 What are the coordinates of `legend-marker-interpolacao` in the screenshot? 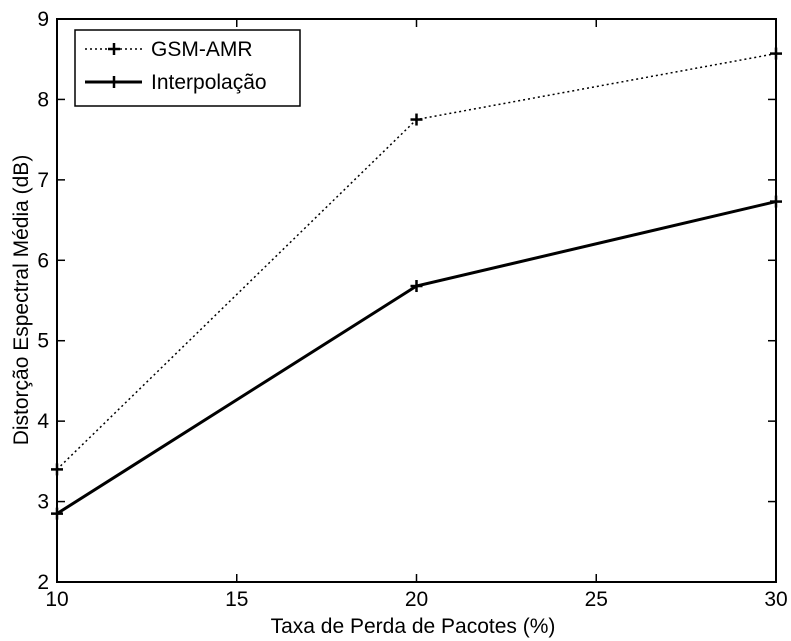 It's located at (114, 82).